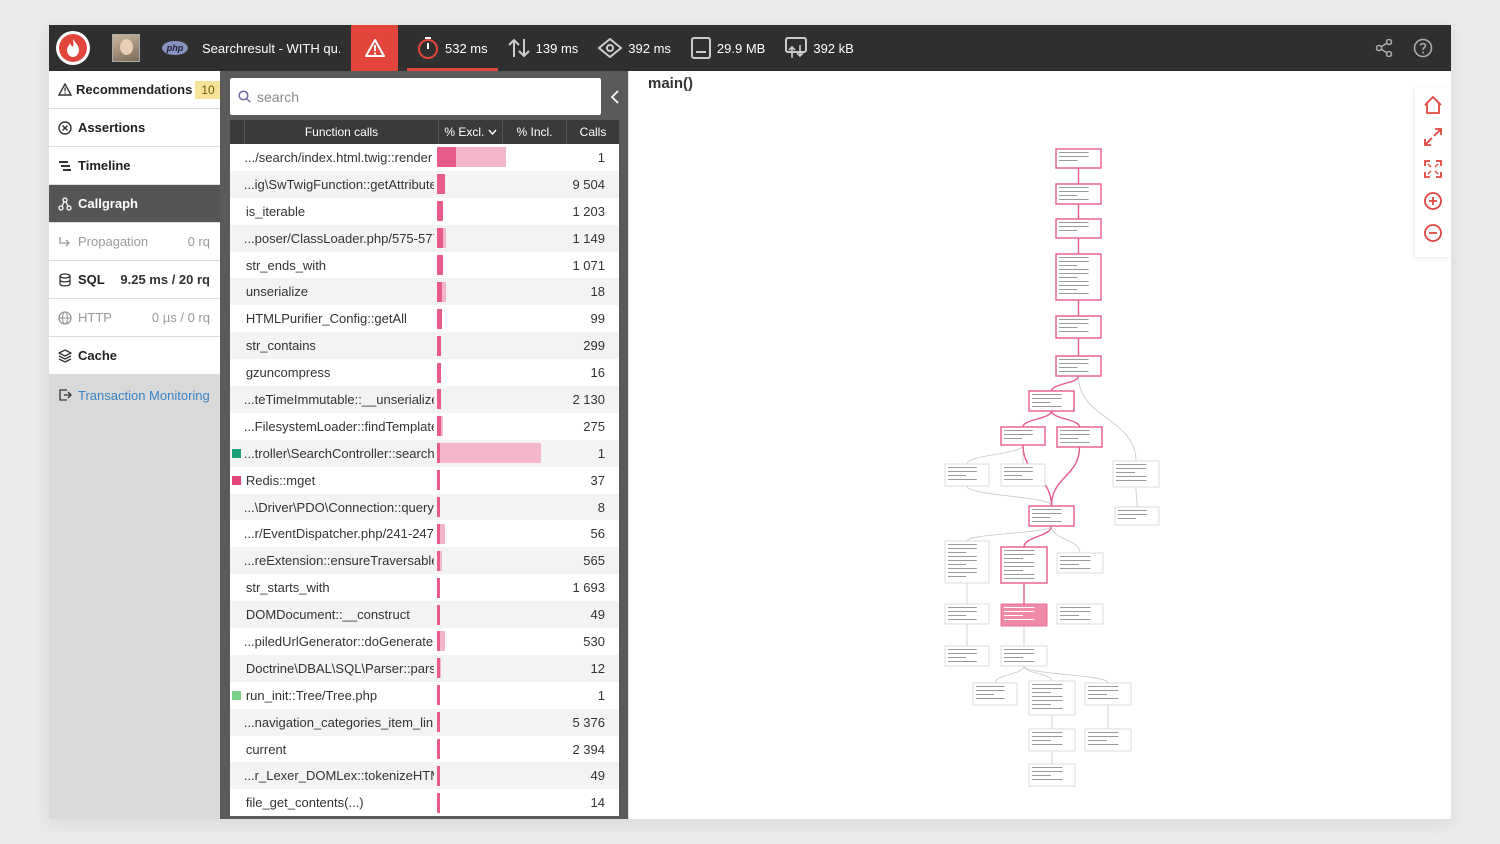  Describe the element at coordinates (424, 749) in the screenshot. I see `table-row: current 2 394` at that location.